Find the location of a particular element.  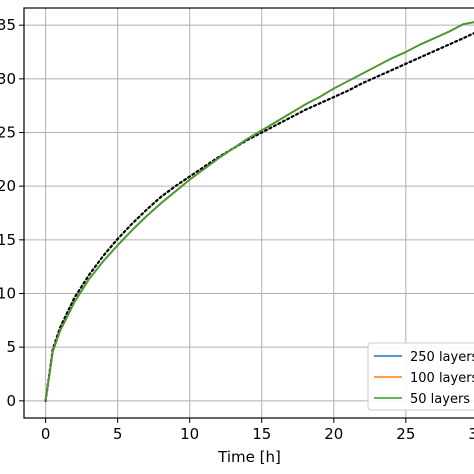

x-tick-label: 30 is located at coordinates (471, 434).